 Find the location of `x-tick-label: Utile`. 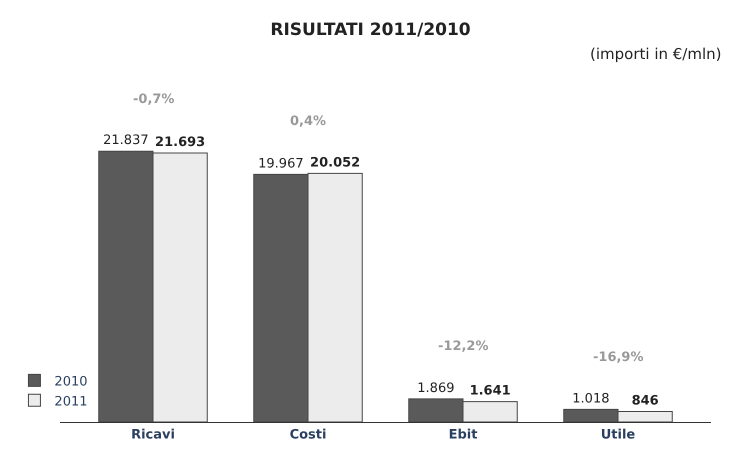

x-tick-label: Utile is located at coordinates (618, 435).